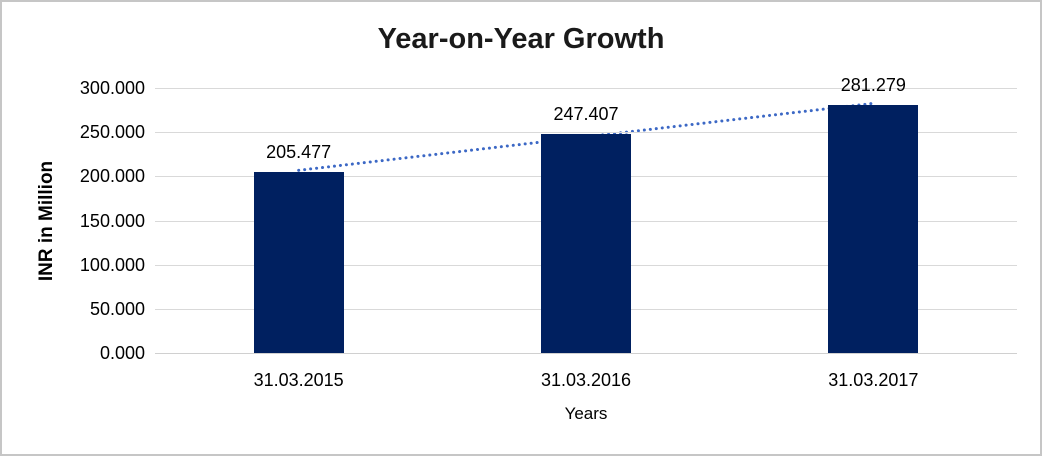 This screenshot has height=456, width=1042. What do you see at coordinates (112, 132) in the screenshot?
I see `y-tick-label: 250.000` at bounding box center [112, 132].